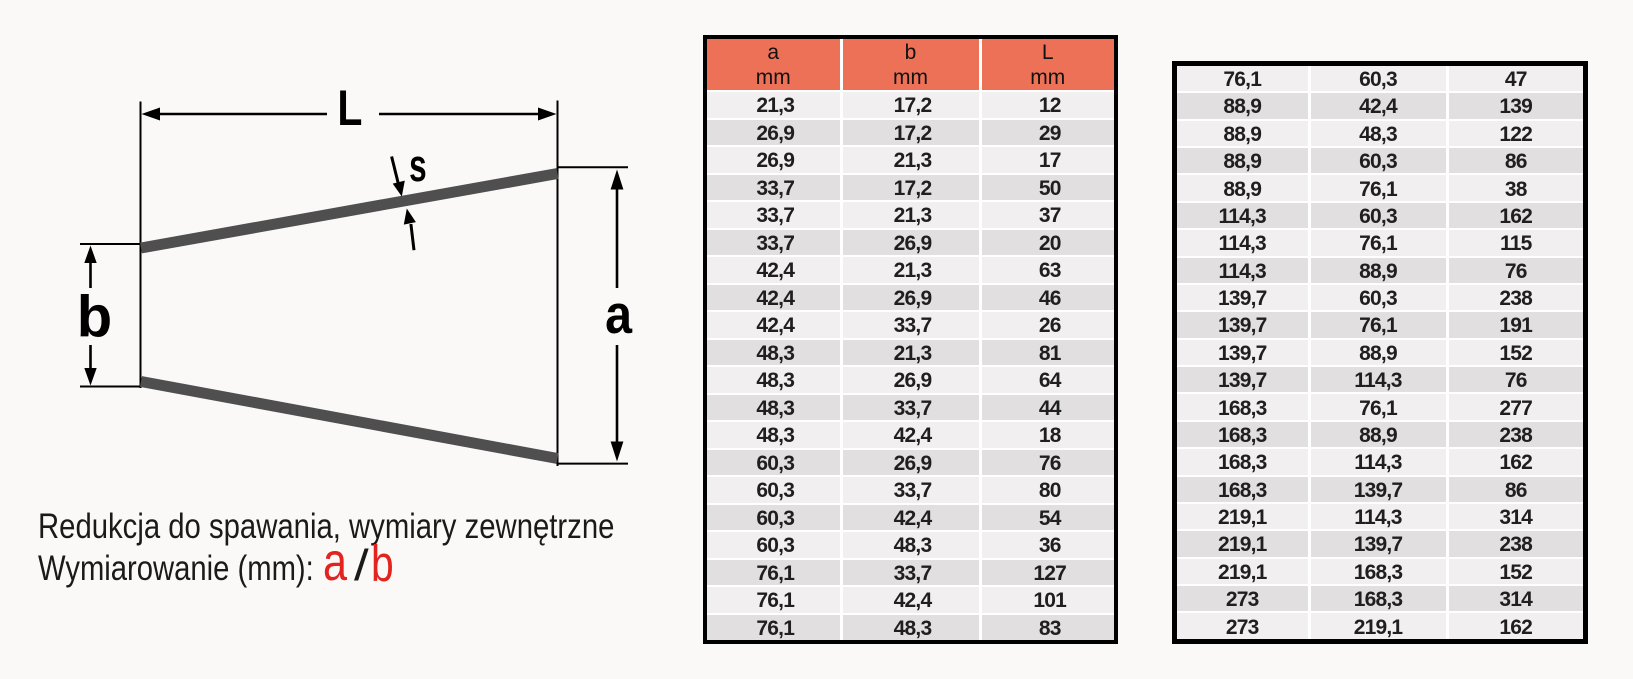  I want to click on svg-text: b, so click(94, 317).